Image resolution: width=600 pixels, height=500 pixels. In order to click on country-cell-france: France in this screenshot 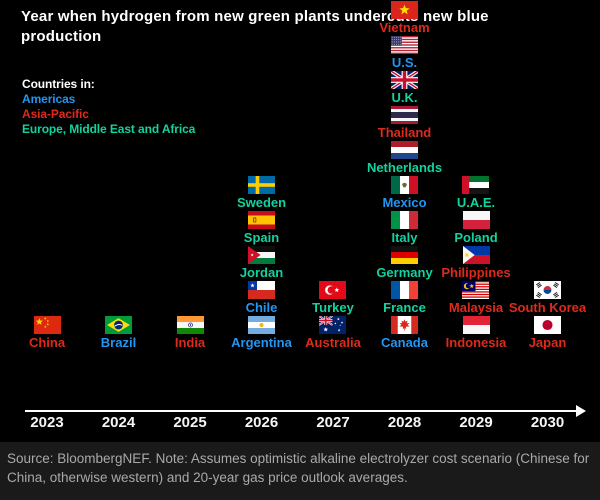, I will do `click(404, 298)`.